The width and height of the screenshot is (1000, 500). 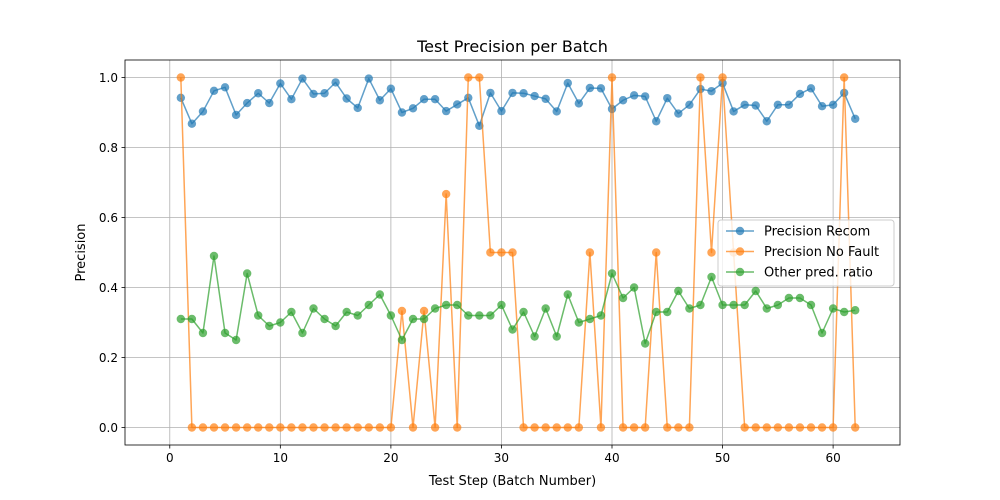 I want to click on x-tick-label: 60, so click(x=832, y=458).